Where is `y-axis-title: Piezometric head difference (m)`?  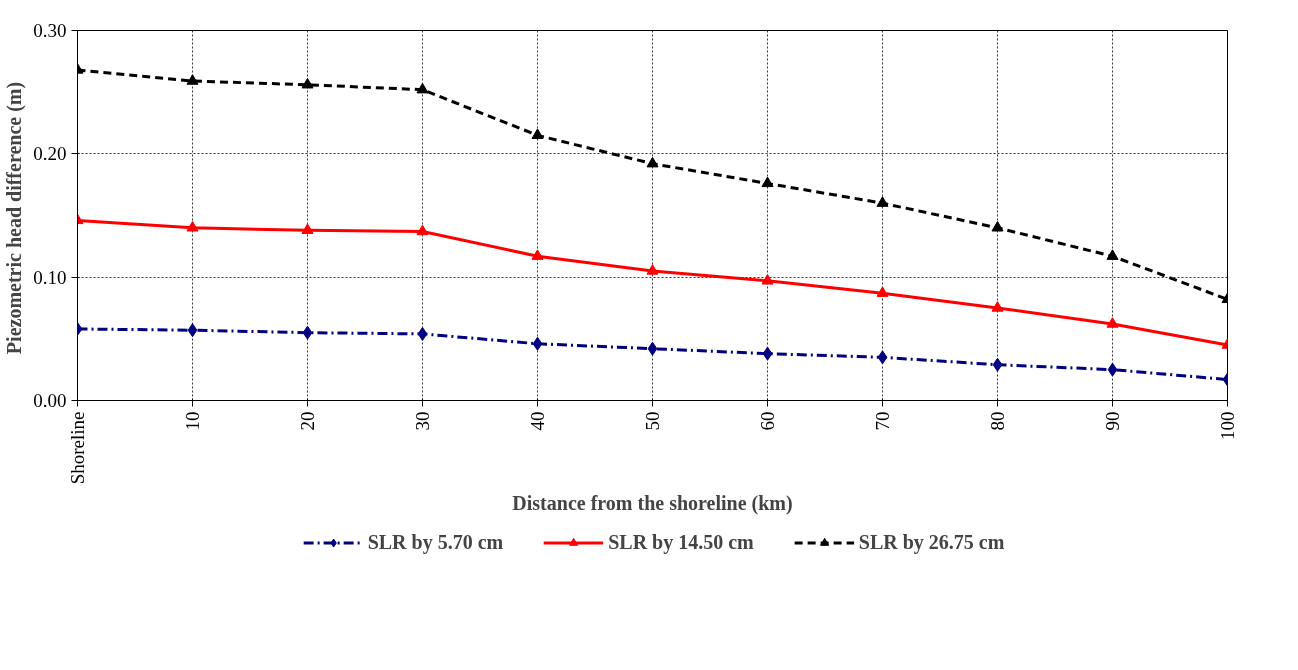 y-axis-title: Piezometric head difference (m) is located at coordinates (15, 218).